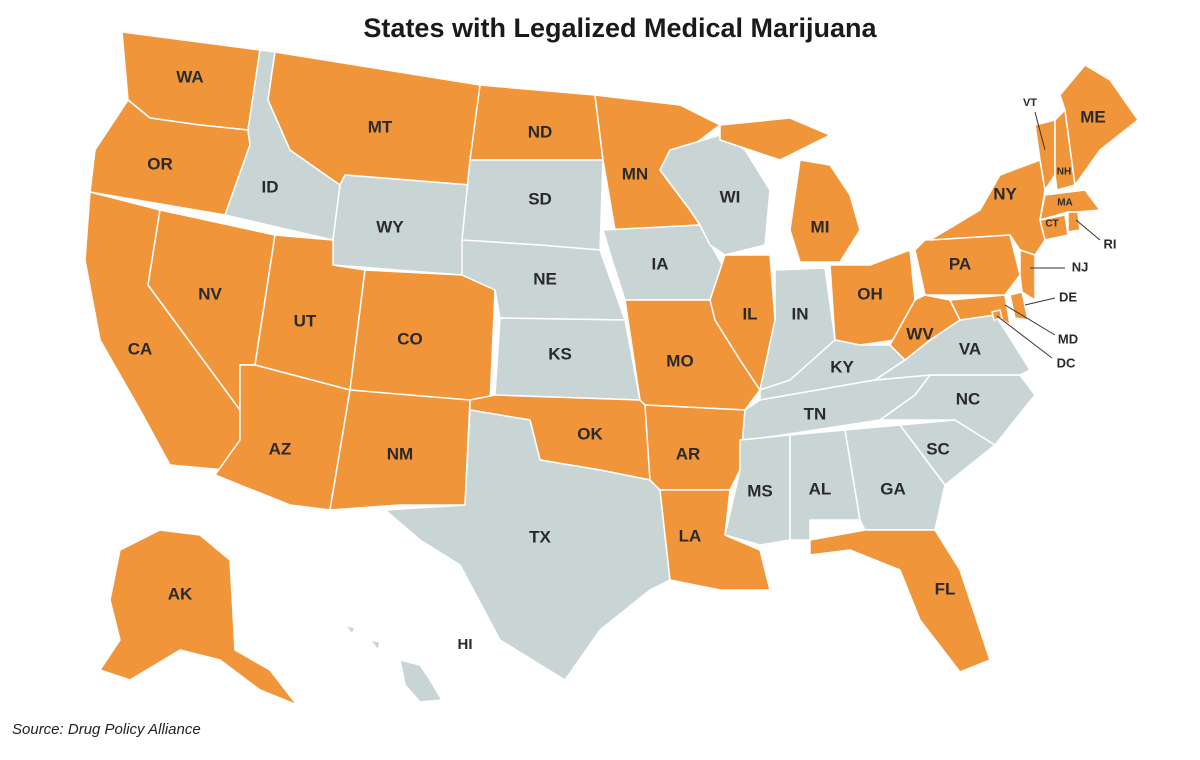 Image resolution: width=1200 pixels, height=760 pixels. What do you see at coordinates (730, 196) in the screenshot?
I see `state-label: WI` at bounding box center [730, 196].